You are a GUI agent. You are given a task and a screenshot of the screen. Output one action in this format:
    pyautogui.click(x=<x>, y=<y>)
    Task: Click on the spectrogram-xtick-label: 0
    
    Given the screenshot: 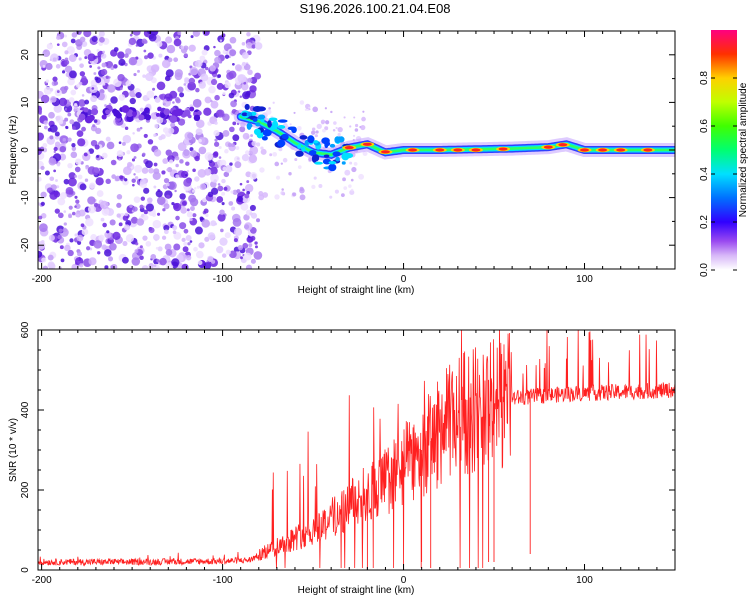 What is the action you would take?
    pyautogui.click(x=404, y=279)
    